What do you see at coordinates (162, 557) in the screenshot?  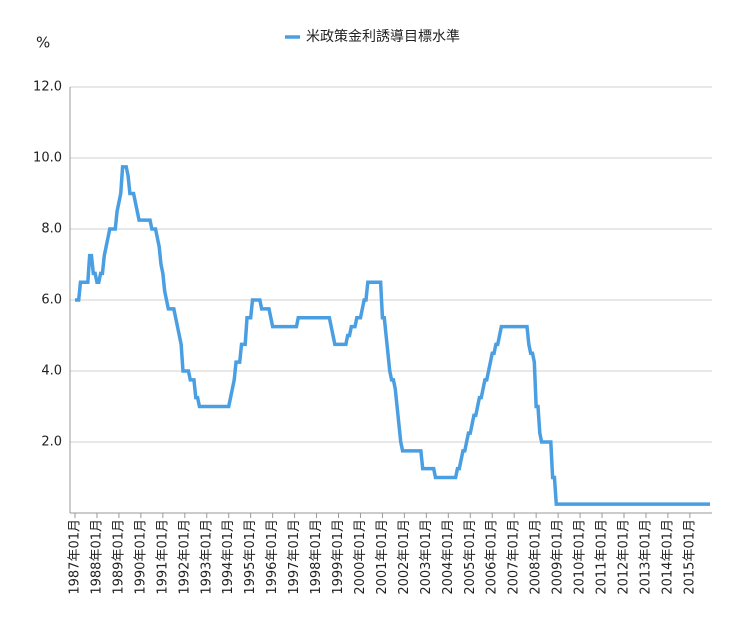 I see `x-tick-label: 1991年01月` at bounding box center [162, 557].